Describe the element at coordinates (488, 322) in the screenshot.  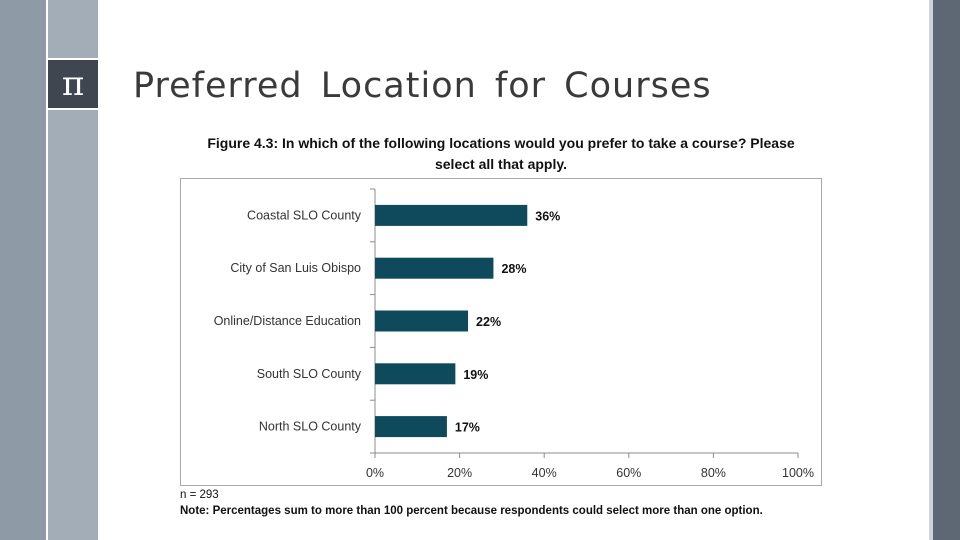
I see `data-label: 22%` at that location.